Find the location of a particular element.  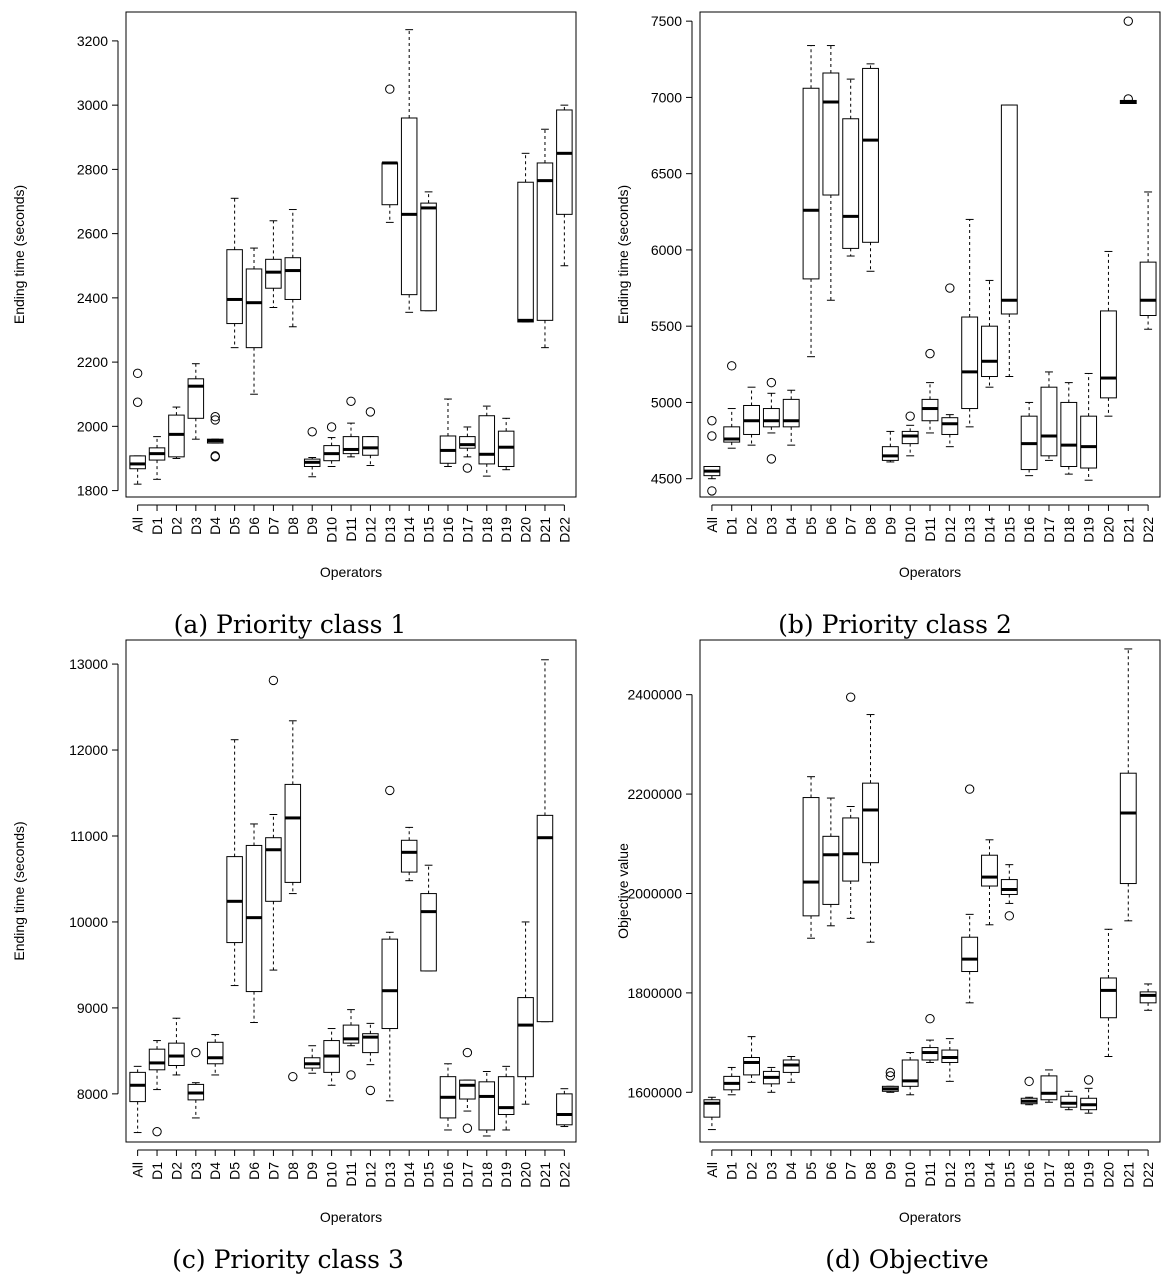

y-tick-label: 10000 is located at coordinates (88, 922).